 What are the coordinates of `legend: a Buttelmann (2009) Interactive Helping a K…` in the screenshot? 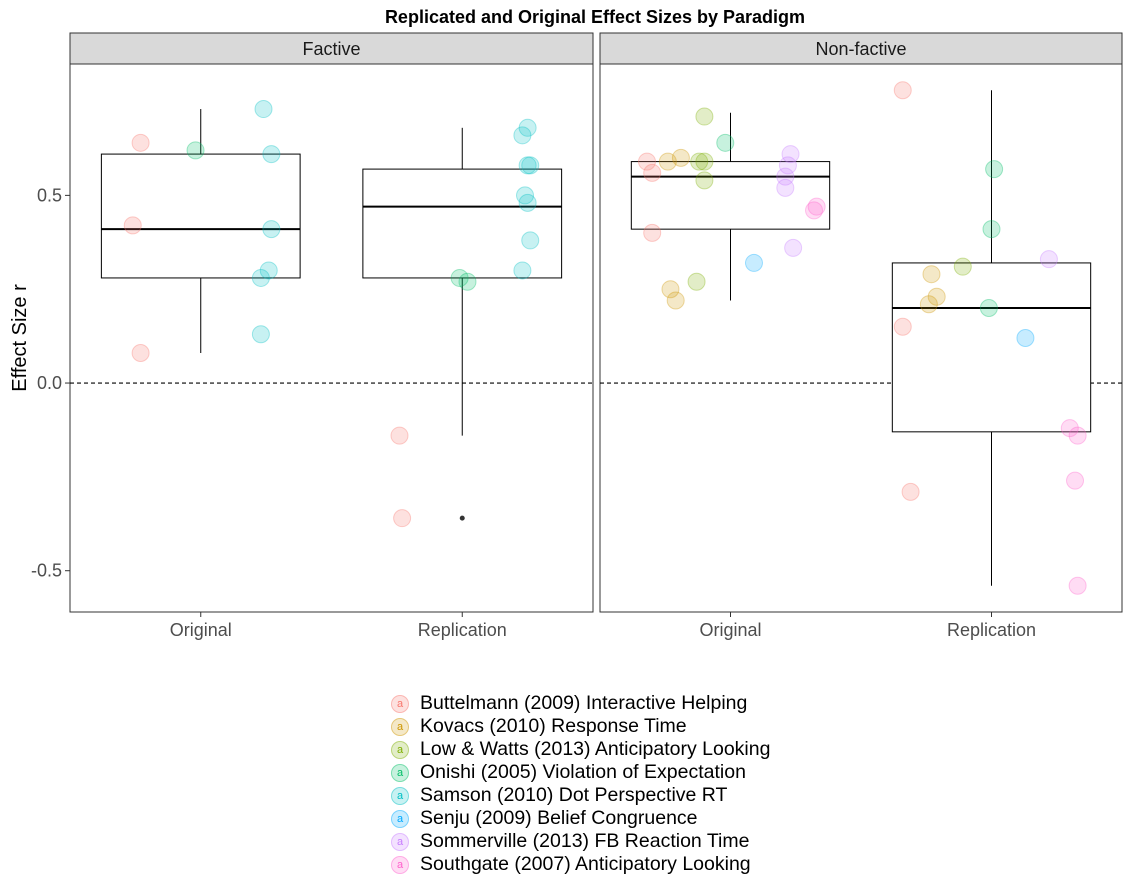 It's located at (580, 784).